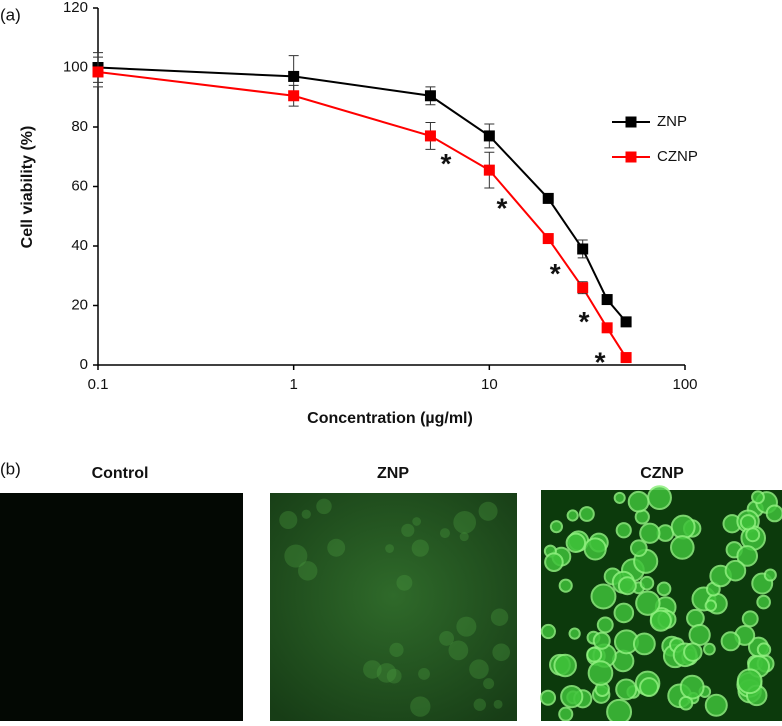 Image resolution: width=782 pixels, height=726 pixels. Describe the element at coordinates (75, 66) in the screenshot. I see `y-tick-label: 100` at that location.